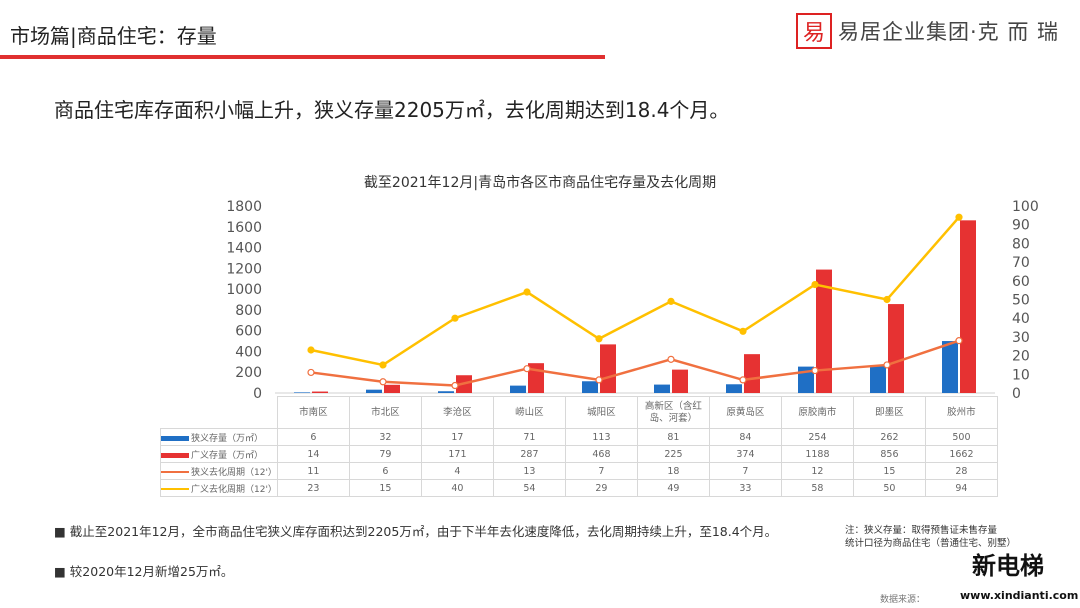  What do you see at coordinates (1021, 226) in the screenshot?
I see `right-axis-tick: 90` at bounding box center [1021, 226].